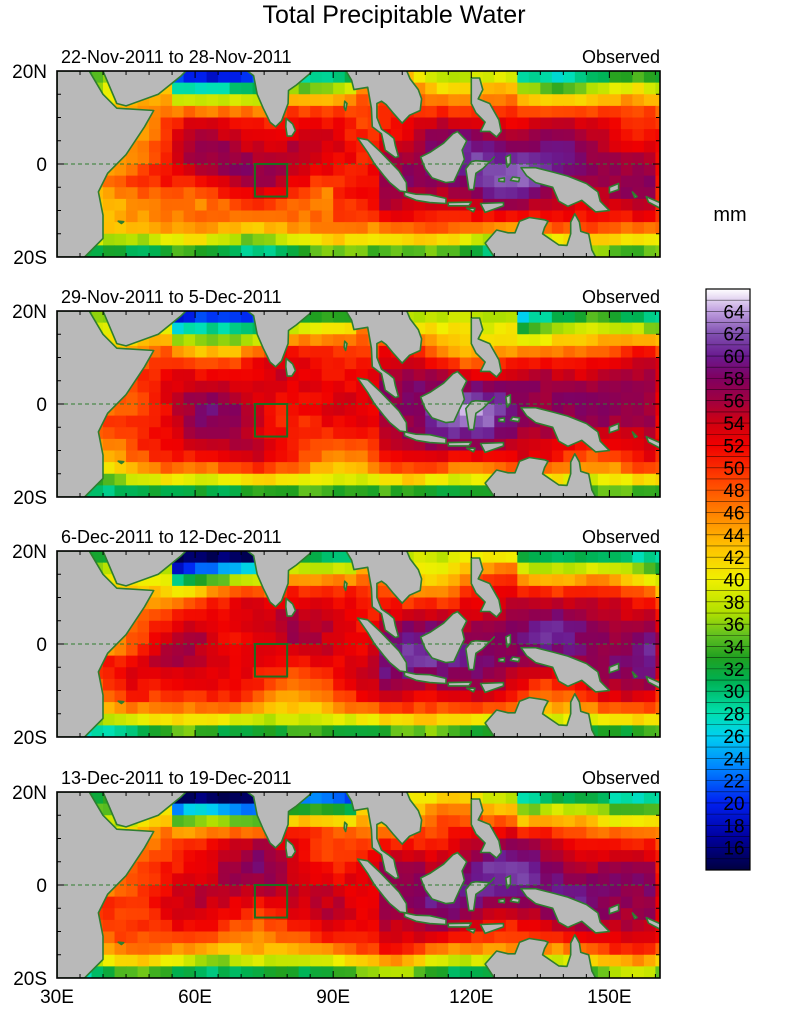 The height and width of the screenshot is (1016, 788). I want to click on colorbar-tick-label: 54, so click(734, 424).